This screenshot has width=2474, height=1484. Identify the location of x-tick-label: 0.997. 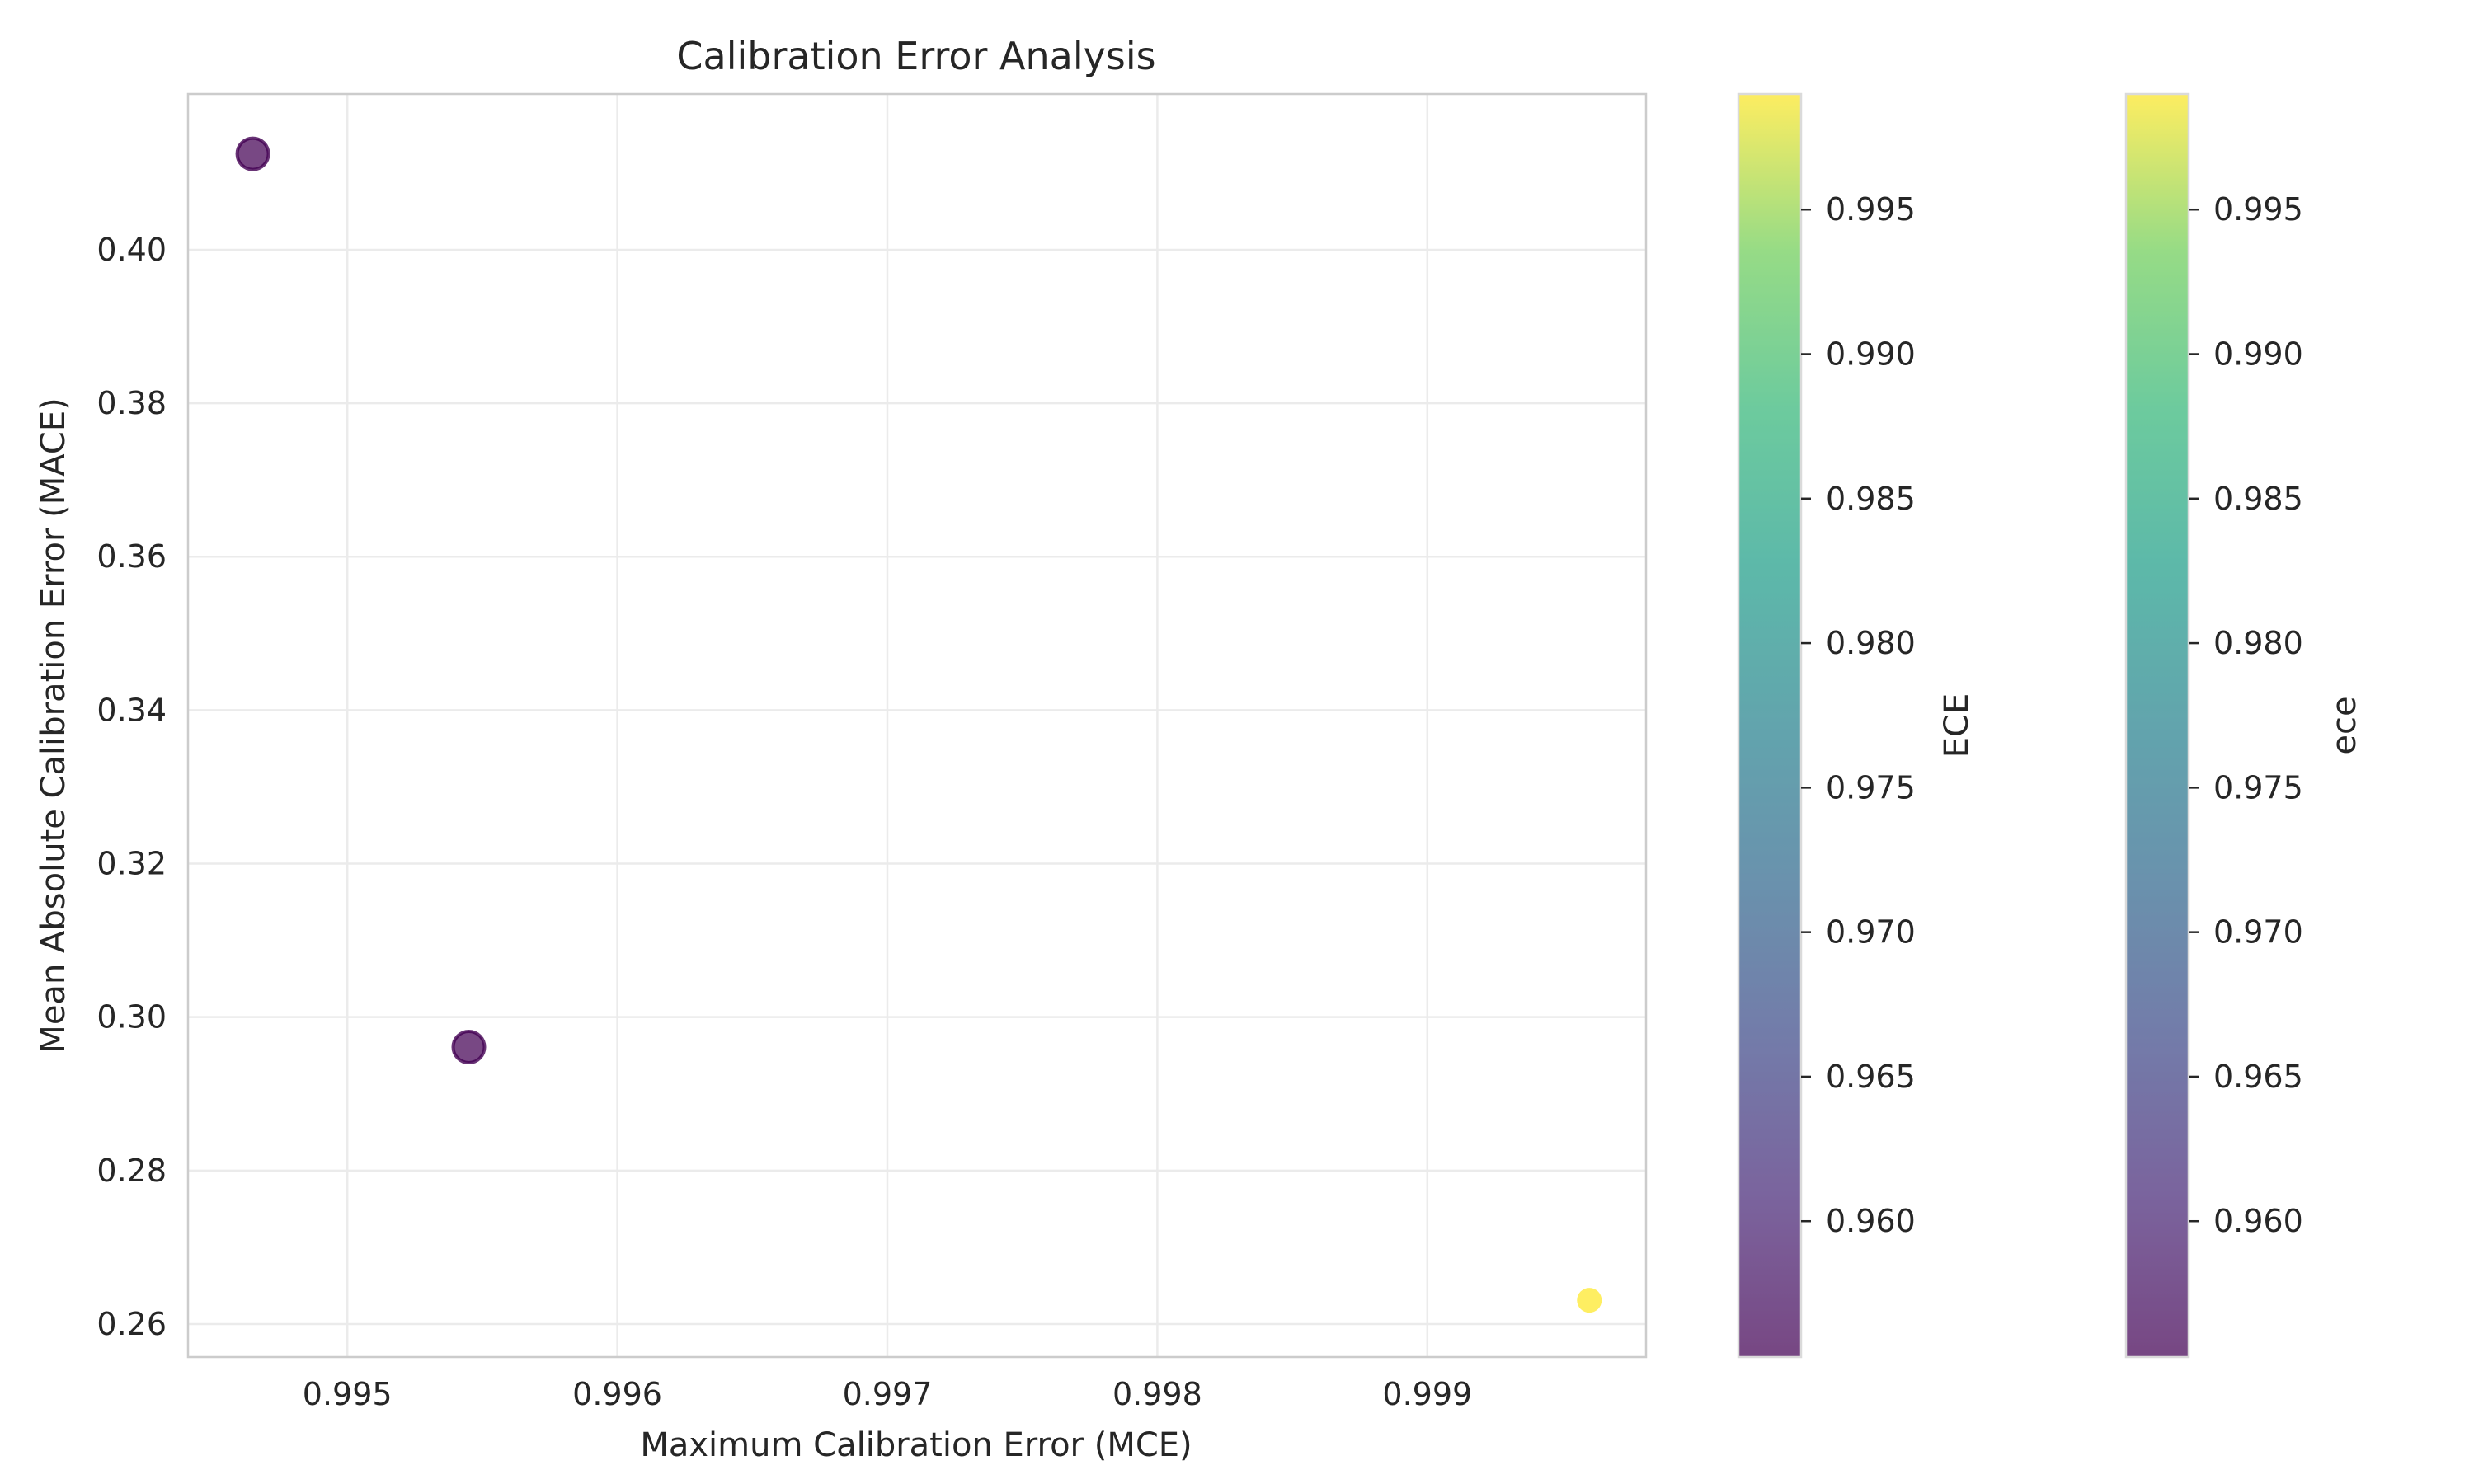
(888, 1394).